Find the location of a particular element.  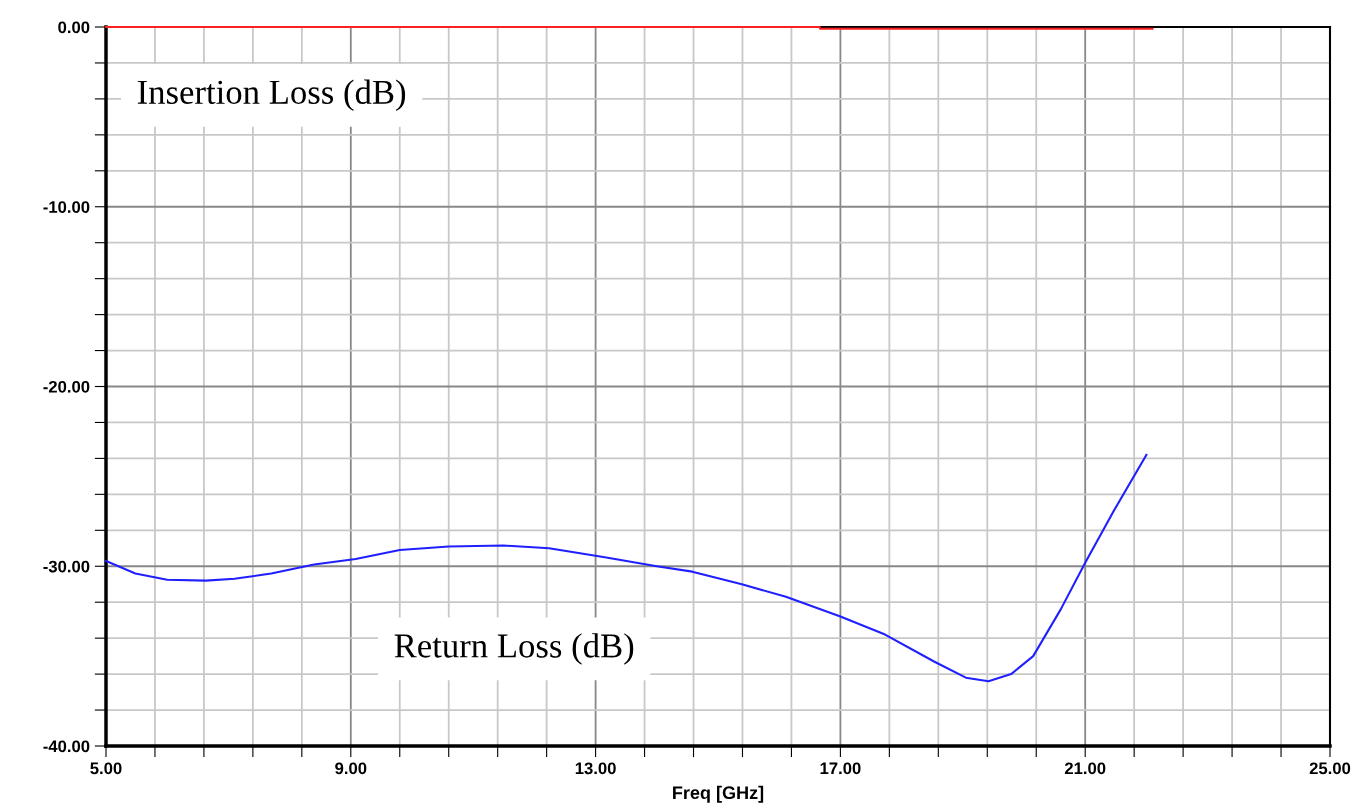

y-tick-label: 0.00 is located at coordinates (74, 27).